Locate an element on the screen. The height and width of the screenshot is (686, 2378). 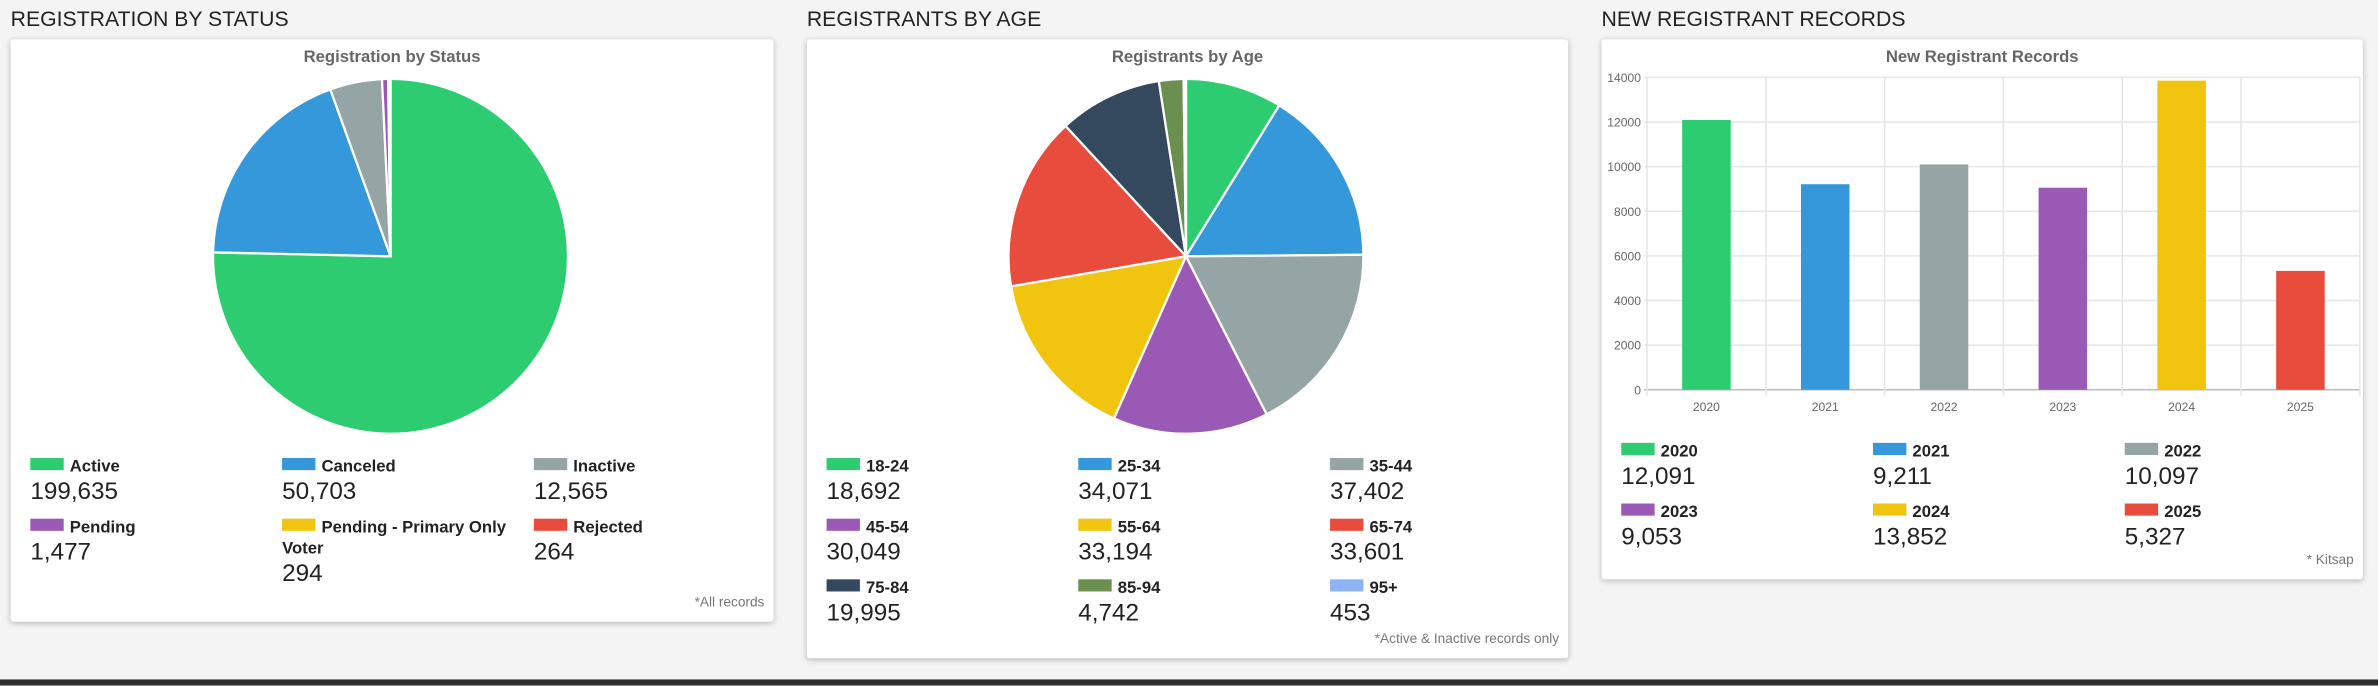
section-heading: REGISTRANTS BY AGE is located at coordinates (924, 18).